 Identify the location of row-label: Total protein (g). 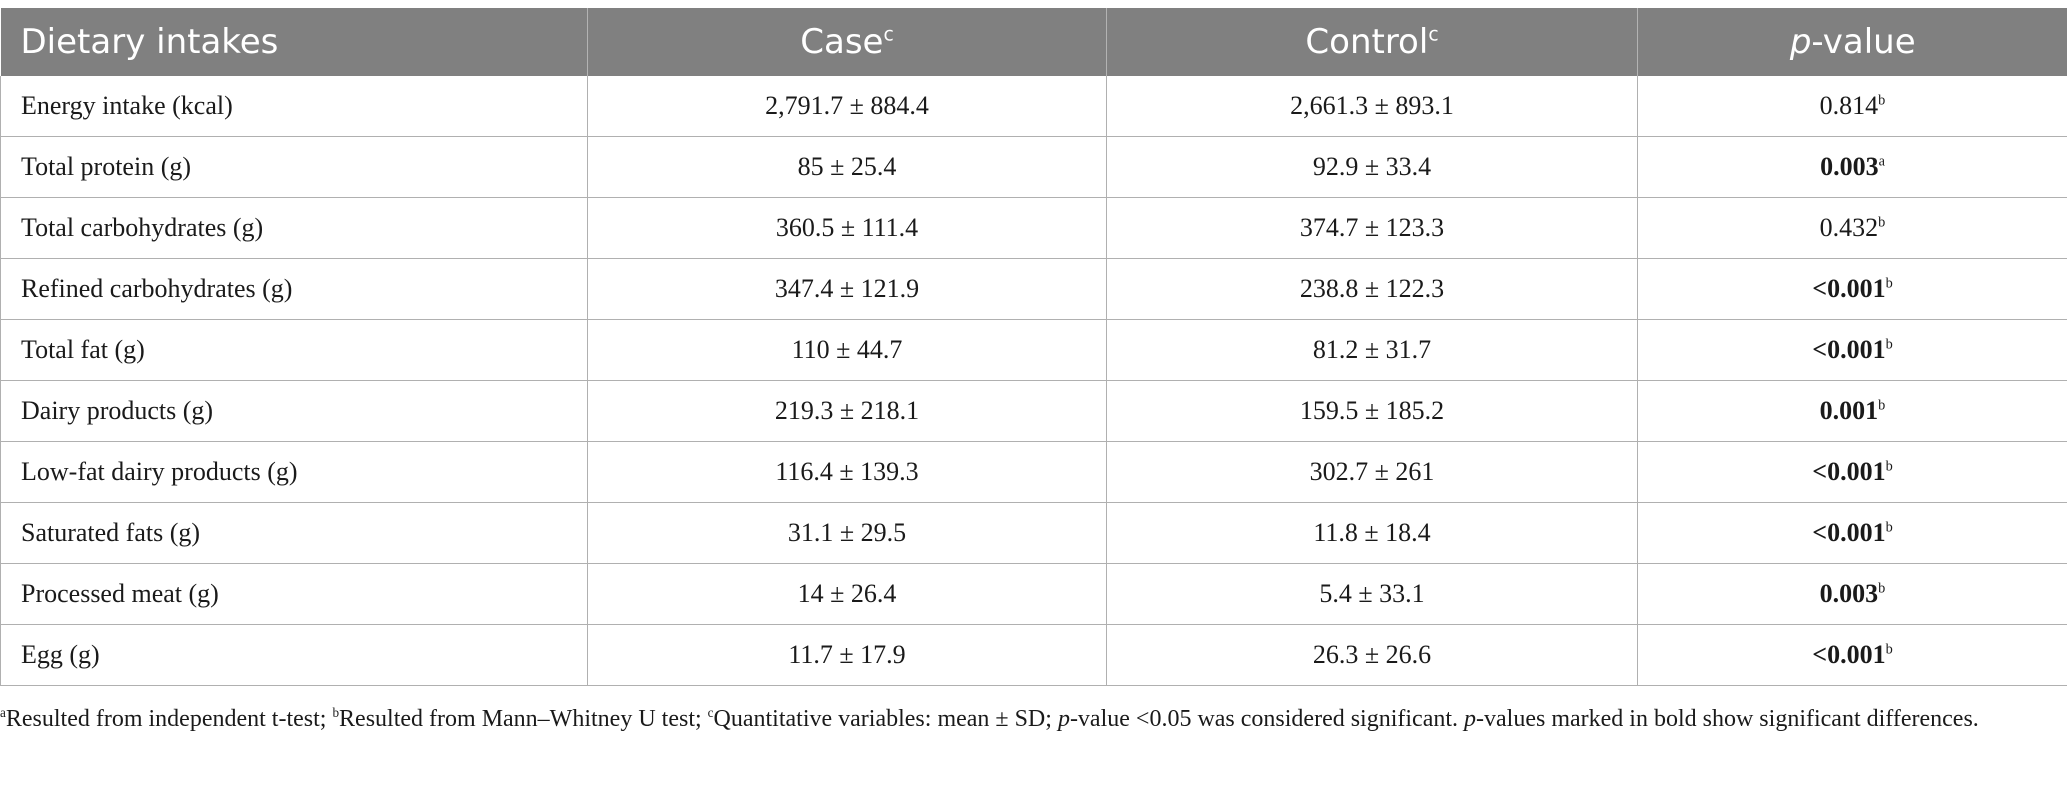
(294, 167).